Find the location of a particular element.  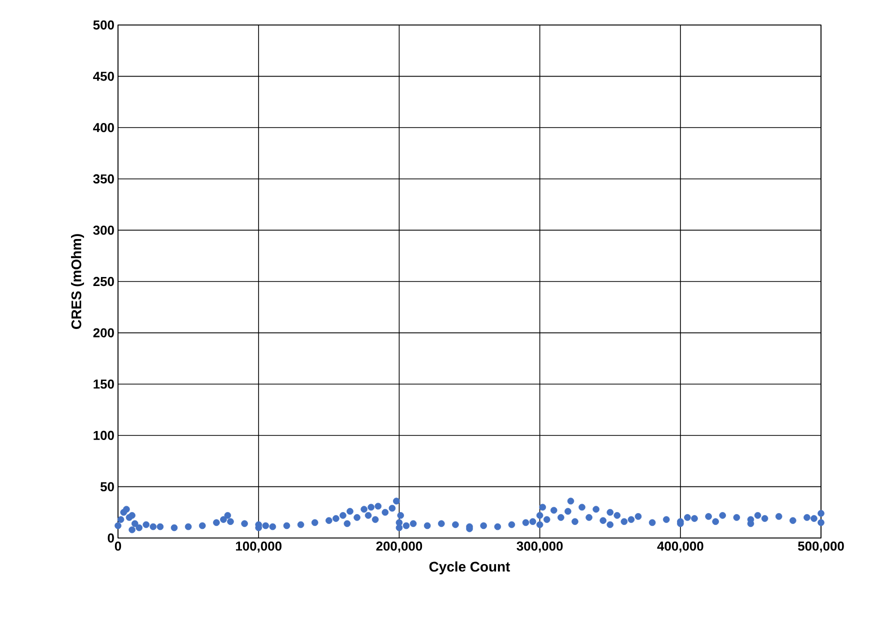

y-tick-label: 200 is located at coordinates (103, 333).